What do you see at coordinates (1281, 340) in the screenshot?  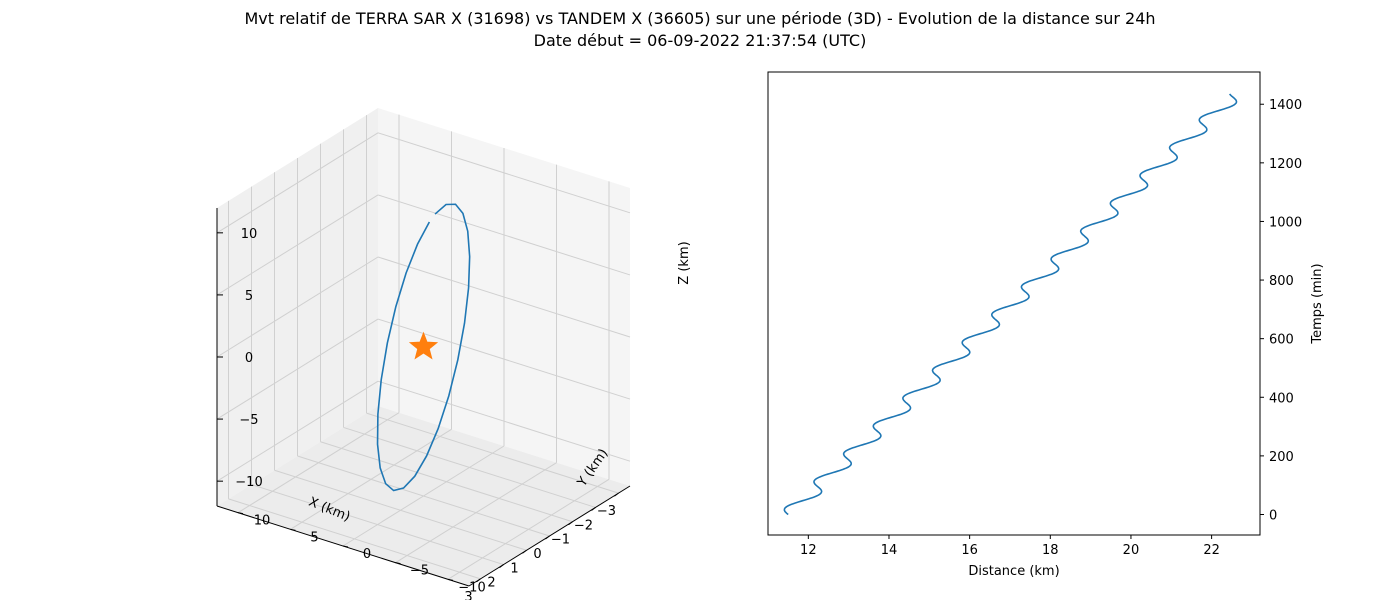 I see `y-tick-label: 600` at bounding box center [1281, 340].